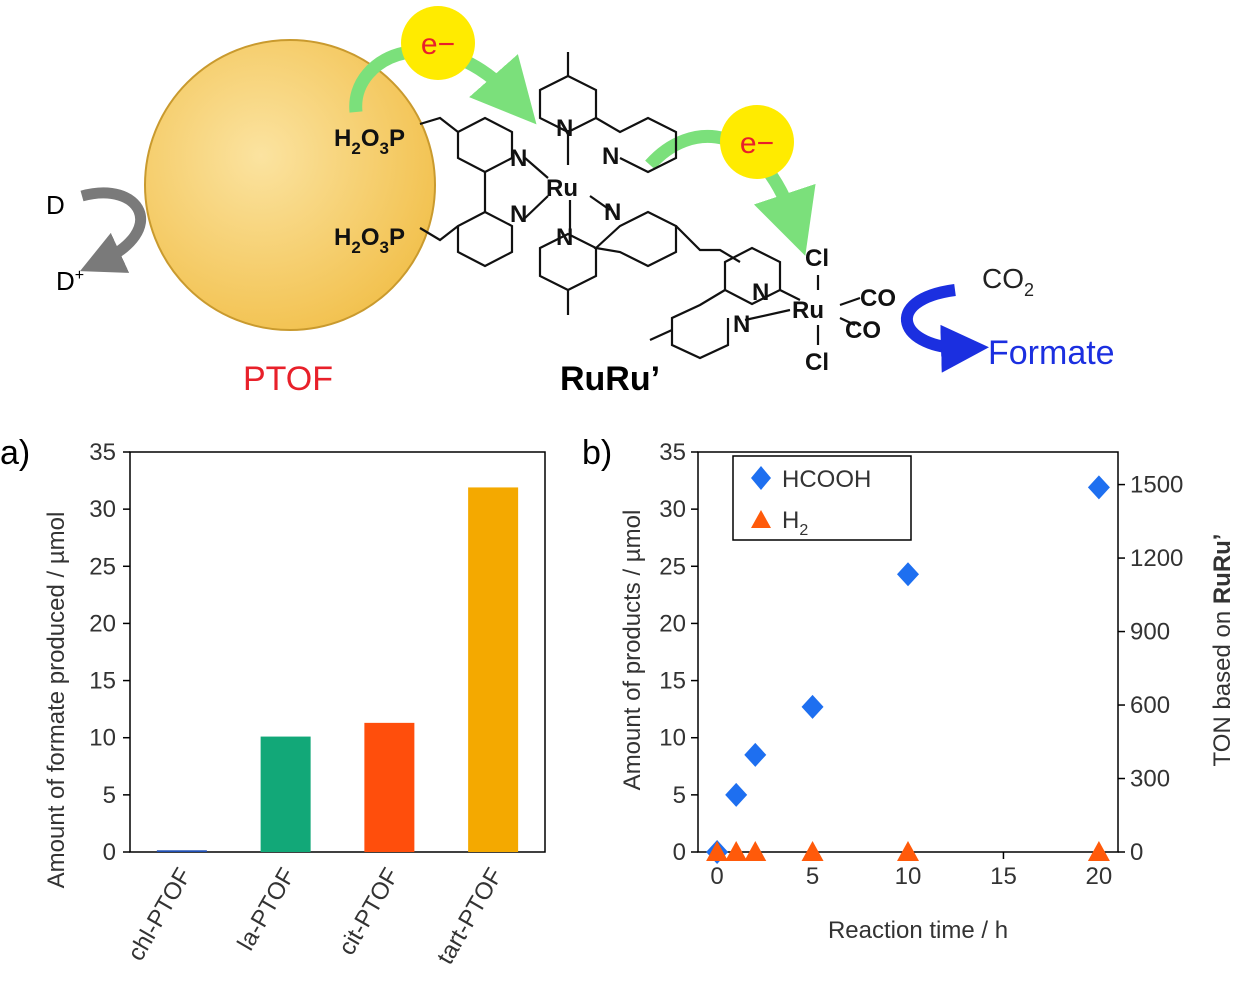 This screenshot has width=1254, height=987. What do you see at coordinates (1156, 485) in the screenshot?
I see `panel-b-y2-tick-label: 1500` at bounding box center [1156, 485].